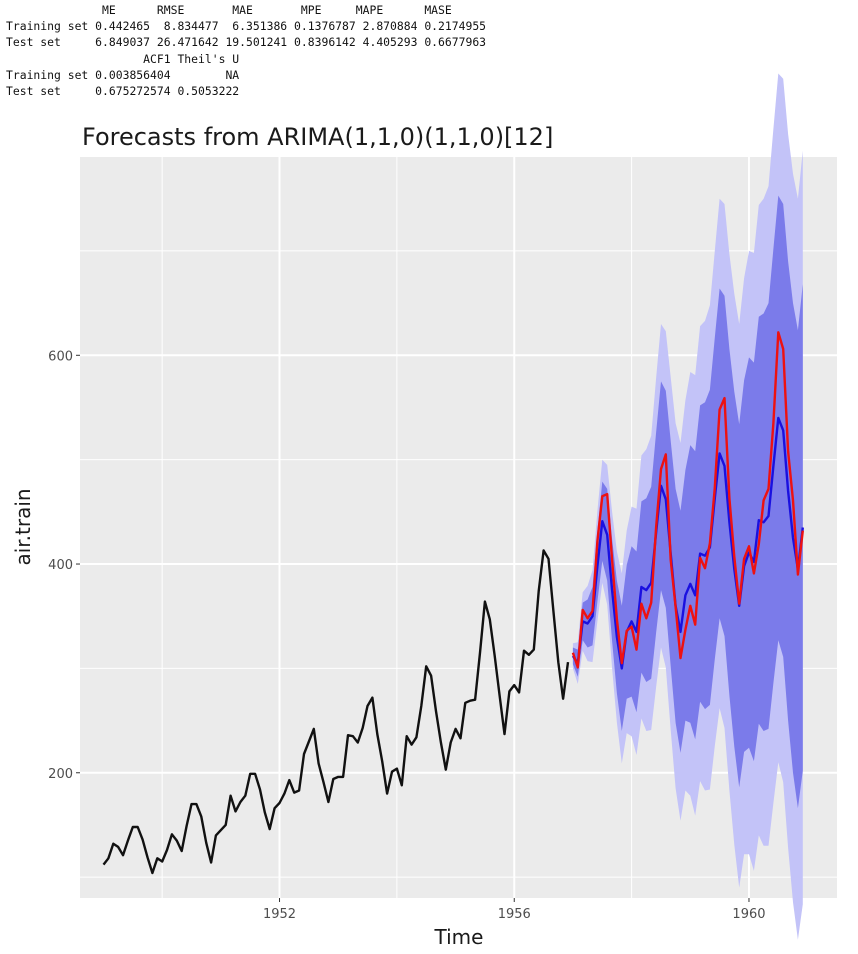 The height and width of the screenshot is (954, 858). Describe the element at coordinates (279, 914) in the screenshot. I see `x-tick-label: 1952` at that location.